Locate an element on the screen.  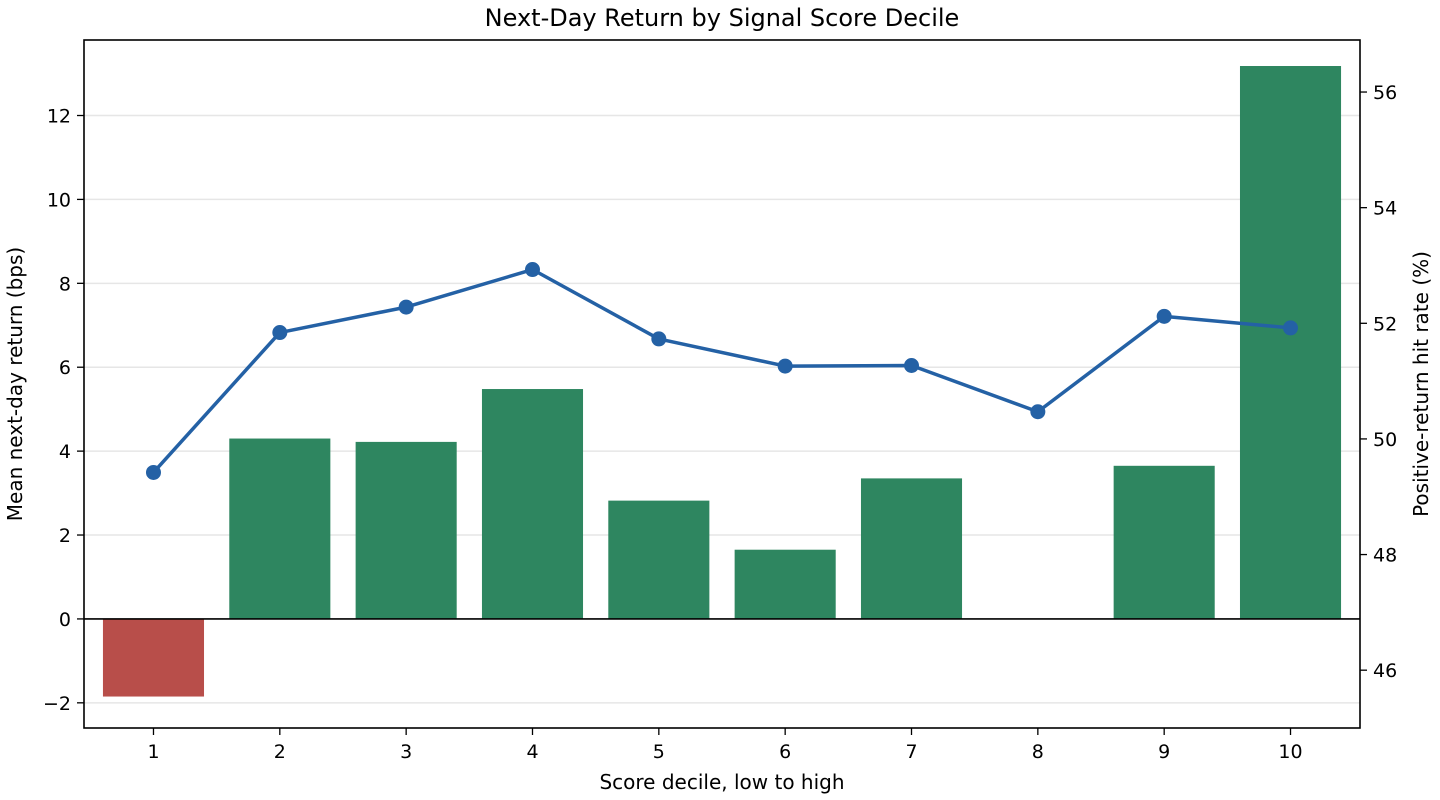
x-tick-label: 7 is located at coordinates (911, 752).